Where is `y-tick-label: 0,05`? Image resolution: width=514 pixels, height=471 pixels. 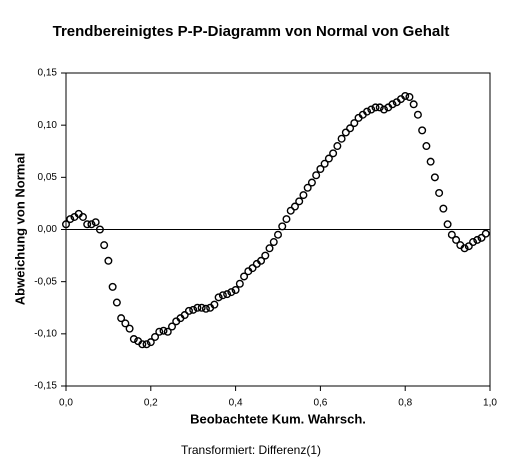 y-tick-label: 0,05 is located at coordinates (48, 177).